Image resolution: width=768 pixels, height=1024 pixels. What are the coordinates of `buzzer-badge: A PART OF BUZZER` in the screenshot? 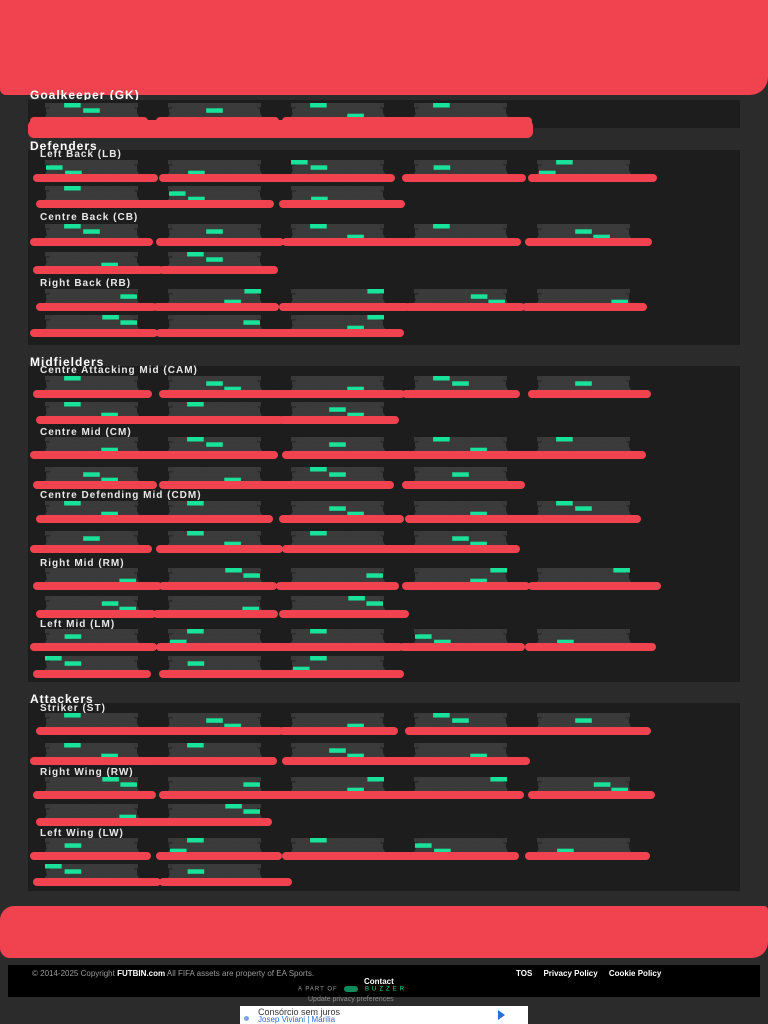 It's located at (353, 989).